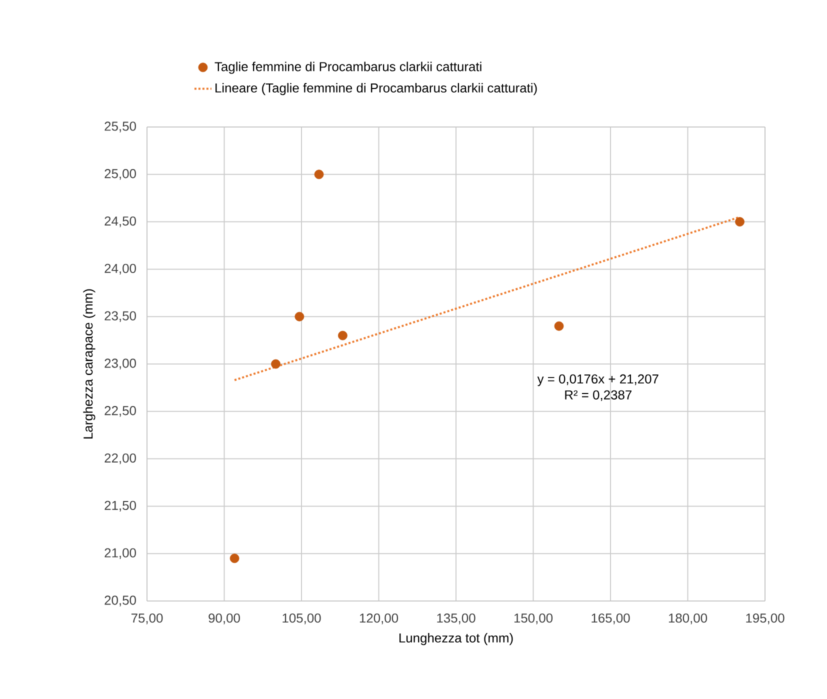 This screenshot has width=827, height=699. Describe the element at coordinates (224, 619) in the screenshot. I see `x-tick-label: 90,00` at that location.